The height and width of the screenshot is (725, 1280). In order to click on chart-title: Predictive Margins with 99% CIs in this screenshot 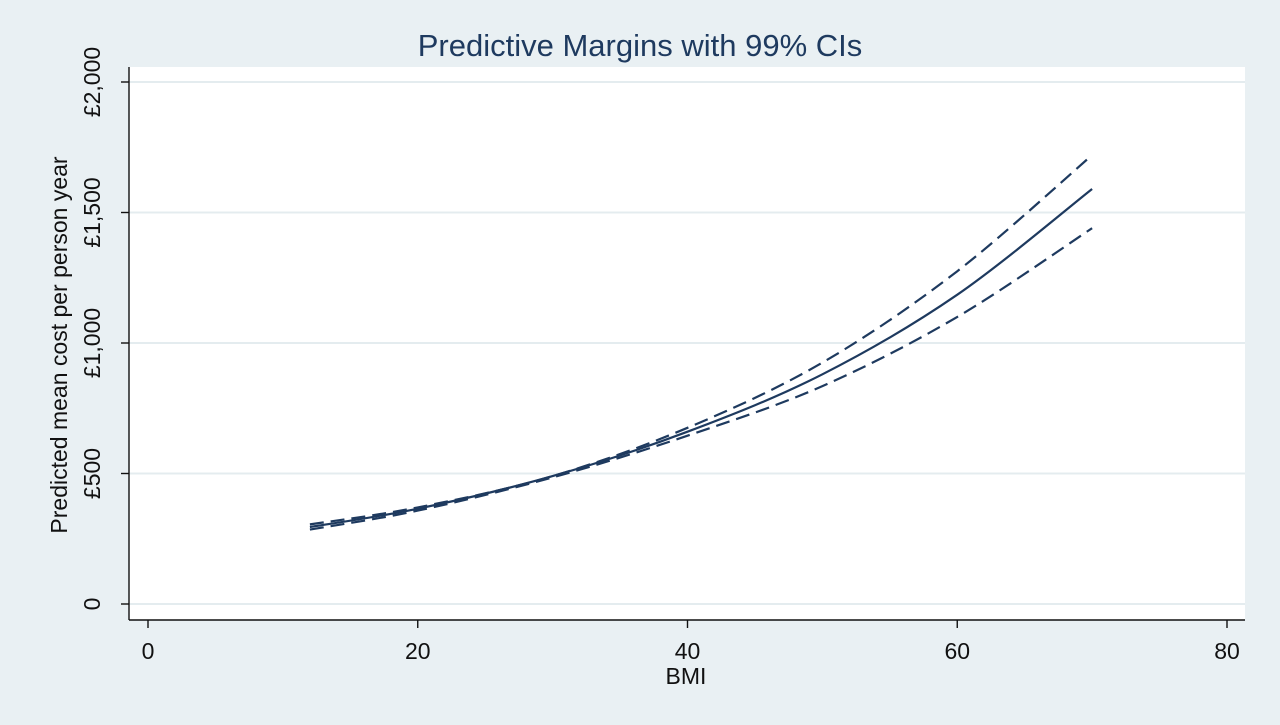, I will do `click(640, 45)`.